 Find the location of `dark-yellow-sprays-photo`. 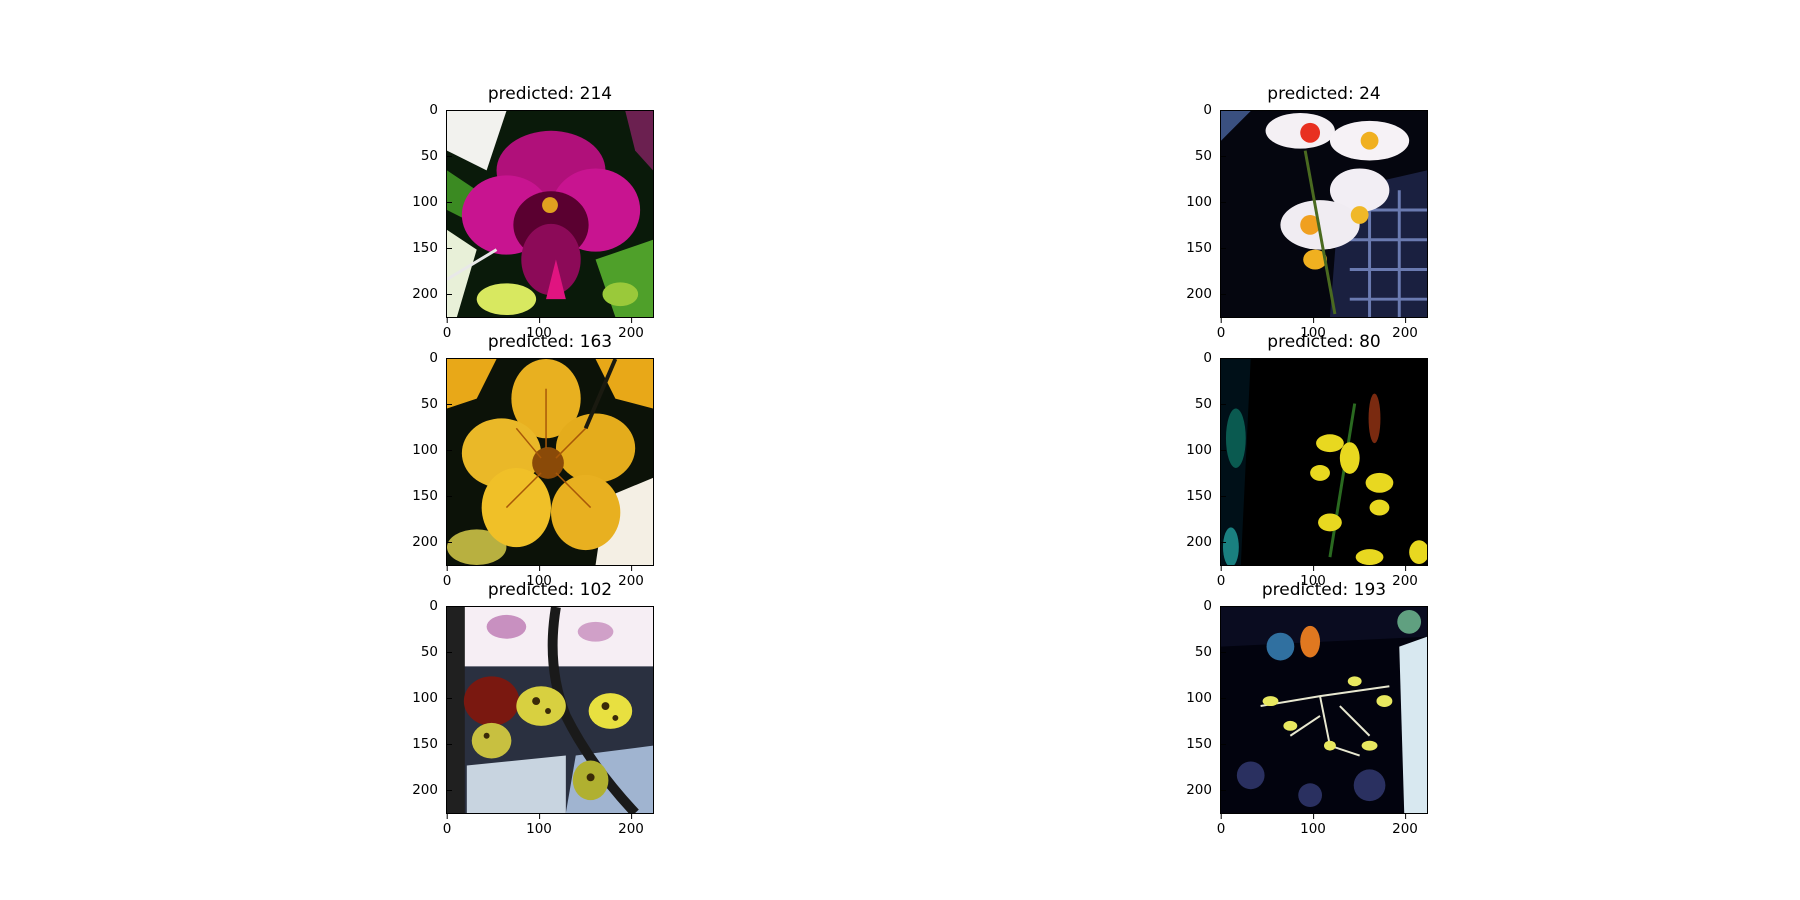

dark-yellow-sprays-photo is located at coordinates (1324, 462).